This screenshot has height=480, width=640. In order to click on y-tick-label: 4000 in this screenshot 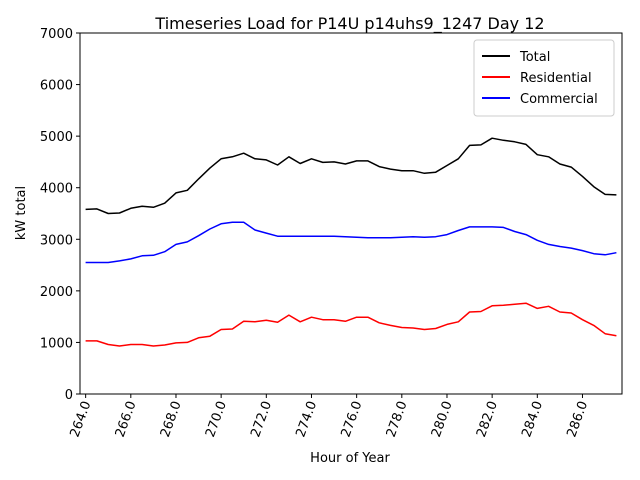, I will do `click(56, 189)`.